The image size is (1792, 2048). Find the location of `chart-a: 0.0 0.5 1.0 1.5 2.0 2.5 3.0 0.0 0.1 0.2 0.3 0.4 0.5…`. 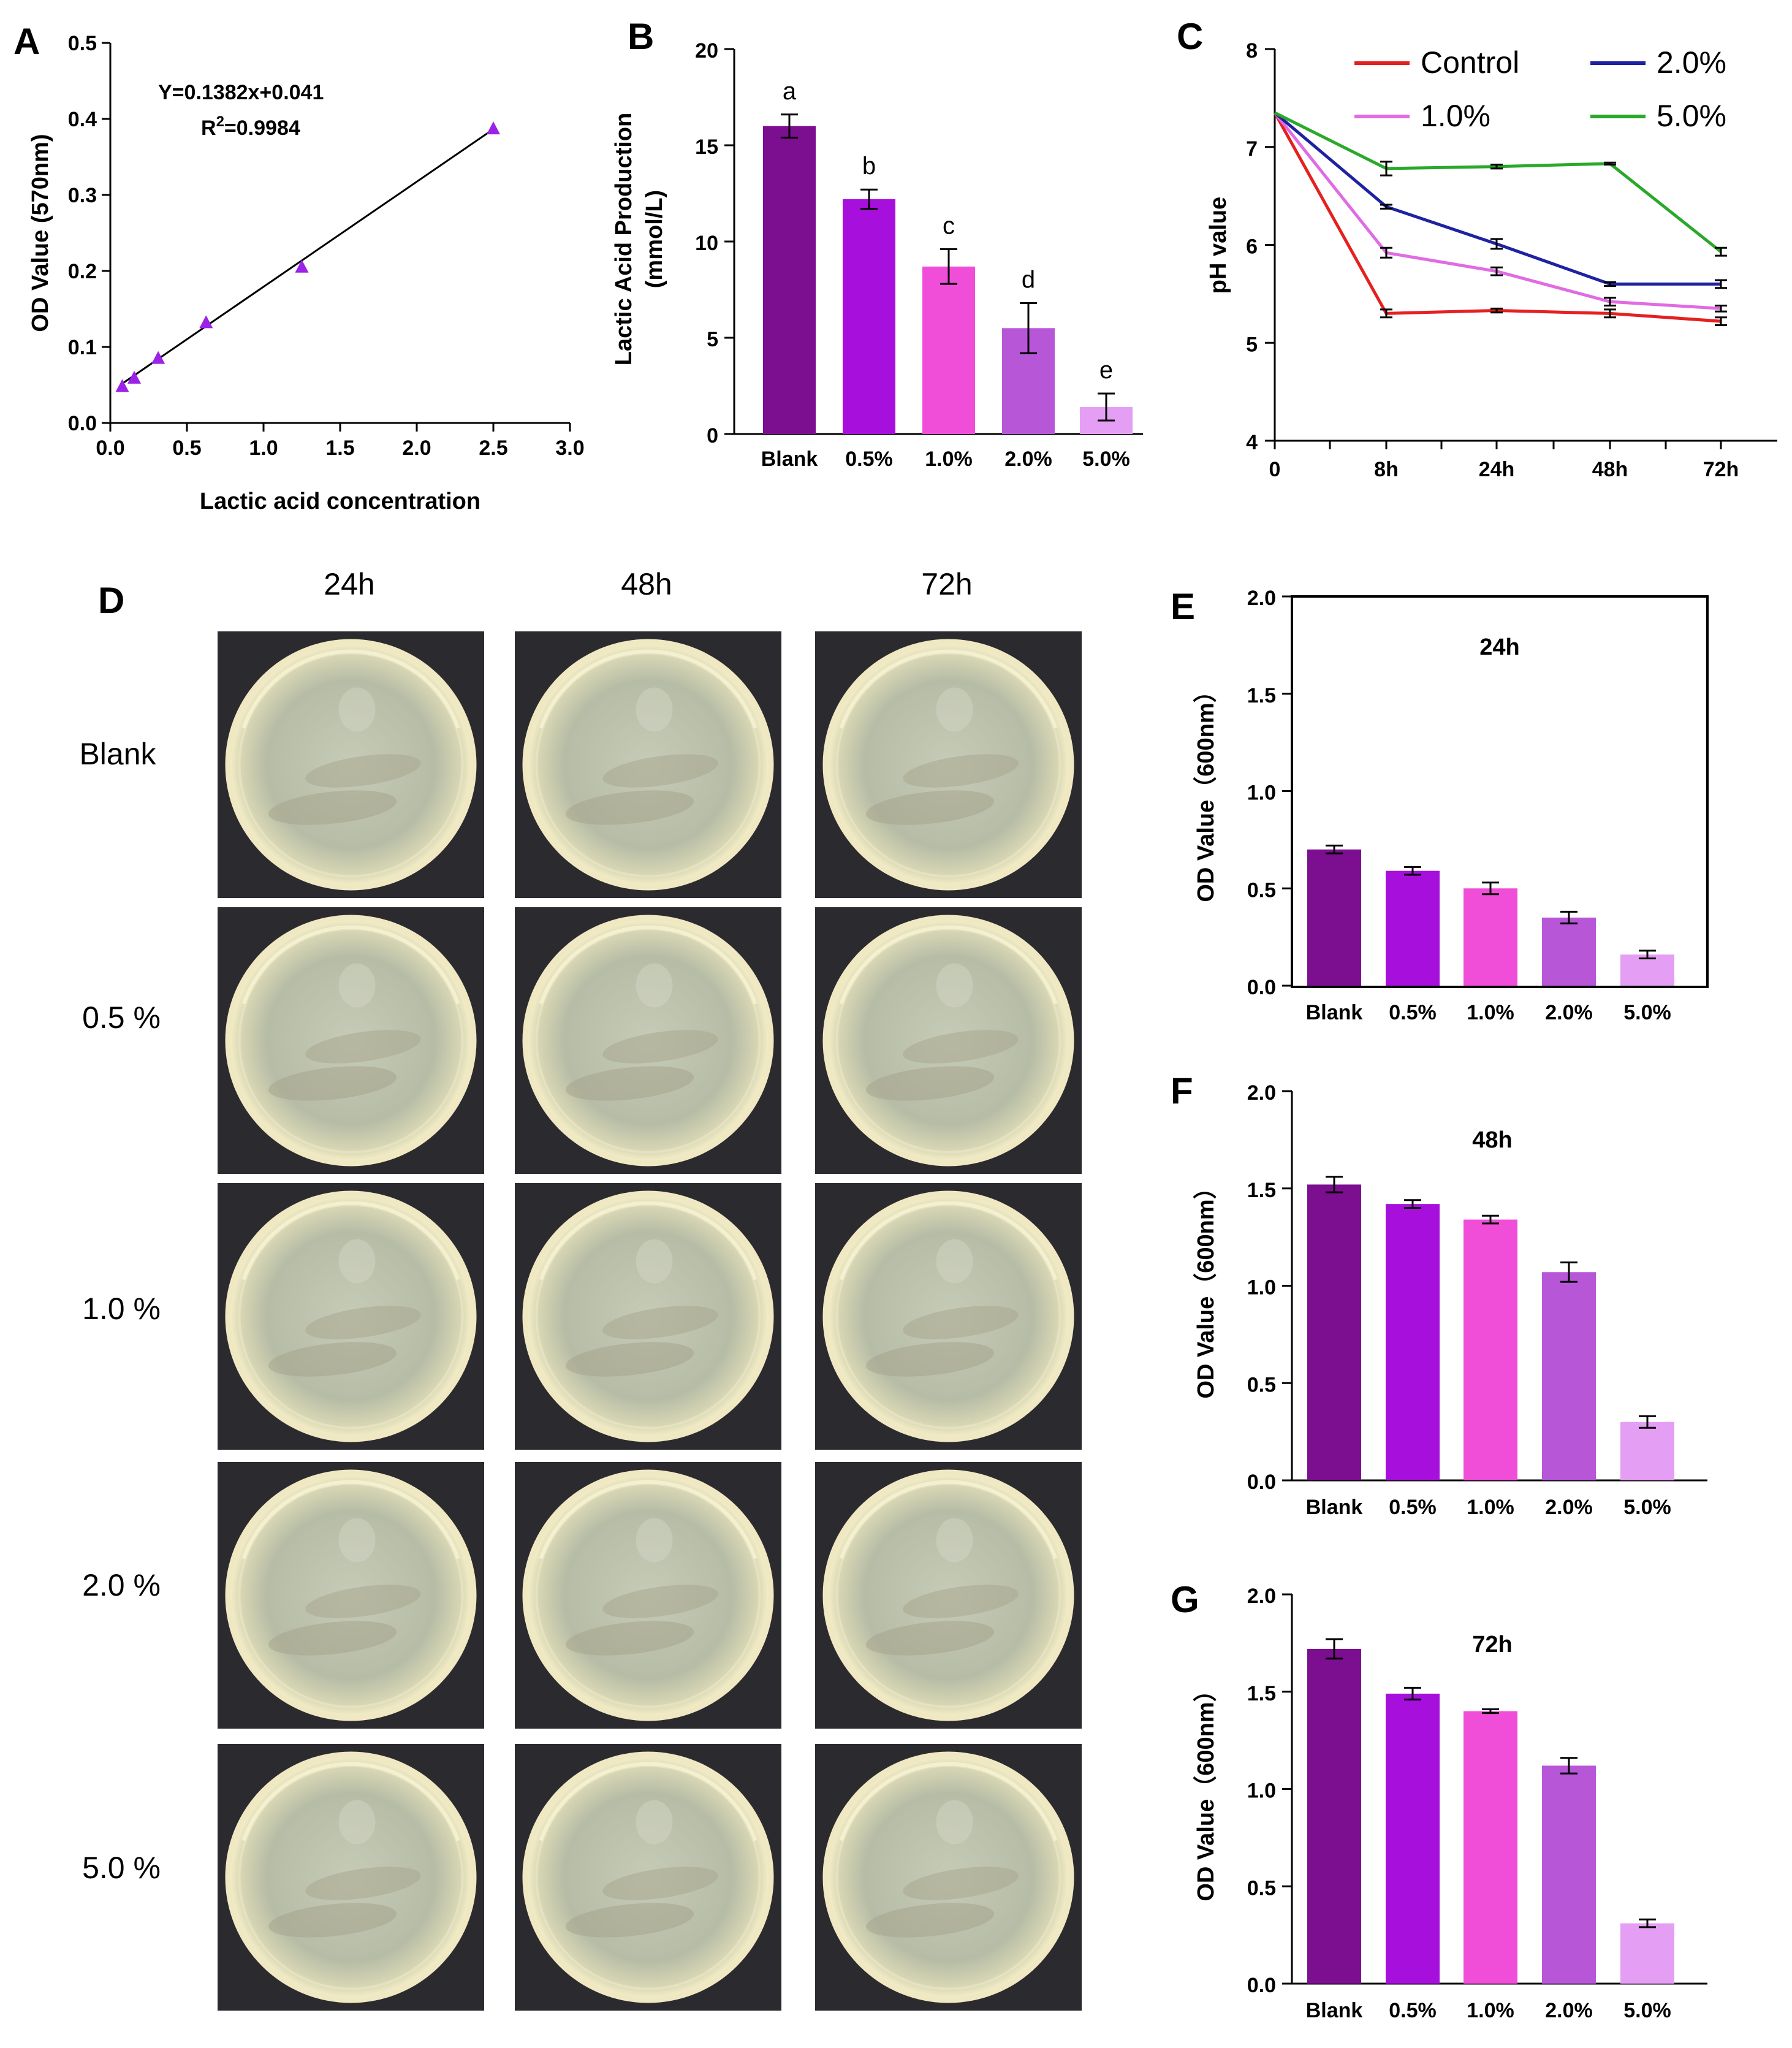

chart-a: 0.0 0.5 1.0 1.5 2.0 2.5 3.0 0.0 0.1 0.2 0.3 0.4 0.5… is located at coordinates (306, 273).